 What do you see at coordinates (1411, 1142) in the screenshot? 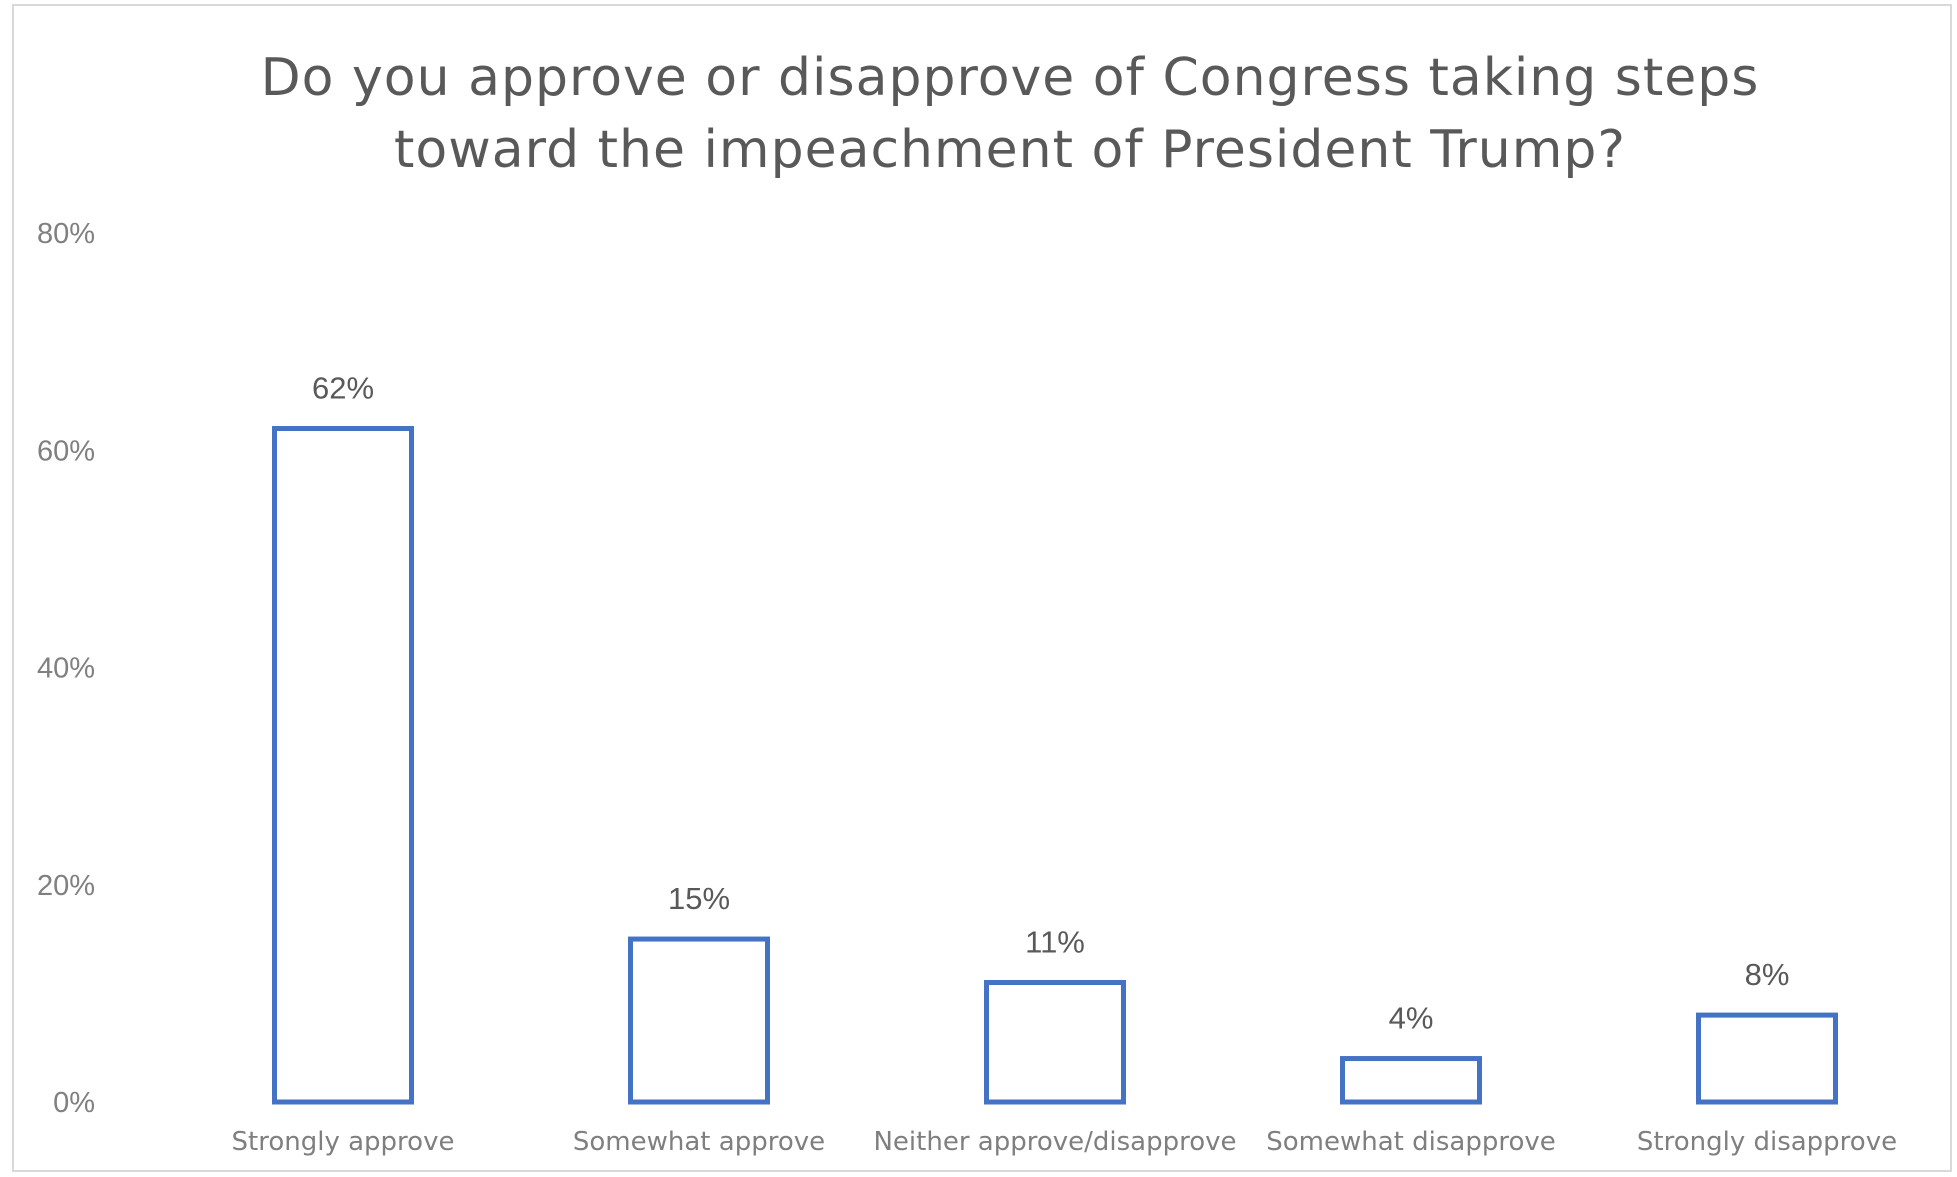
I see `category-label: Somewhat disapprove` at bounding box center [1411, 1142].